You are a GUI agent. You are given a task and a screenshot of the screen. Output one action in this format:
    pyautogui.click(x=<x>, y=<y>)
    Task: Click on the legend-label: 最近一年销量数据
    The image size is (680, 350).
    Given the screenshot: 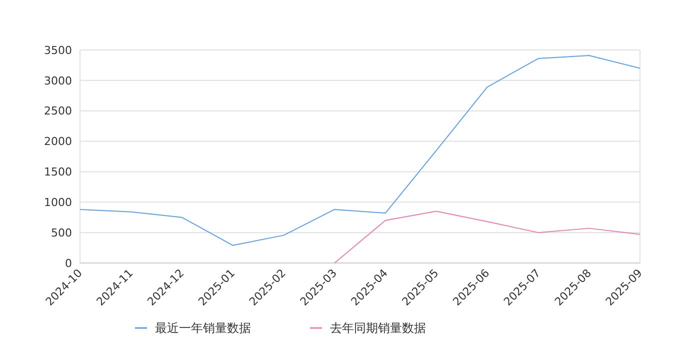 What is the action you would take?
    pyautogui.click(x=203, y=328)
    